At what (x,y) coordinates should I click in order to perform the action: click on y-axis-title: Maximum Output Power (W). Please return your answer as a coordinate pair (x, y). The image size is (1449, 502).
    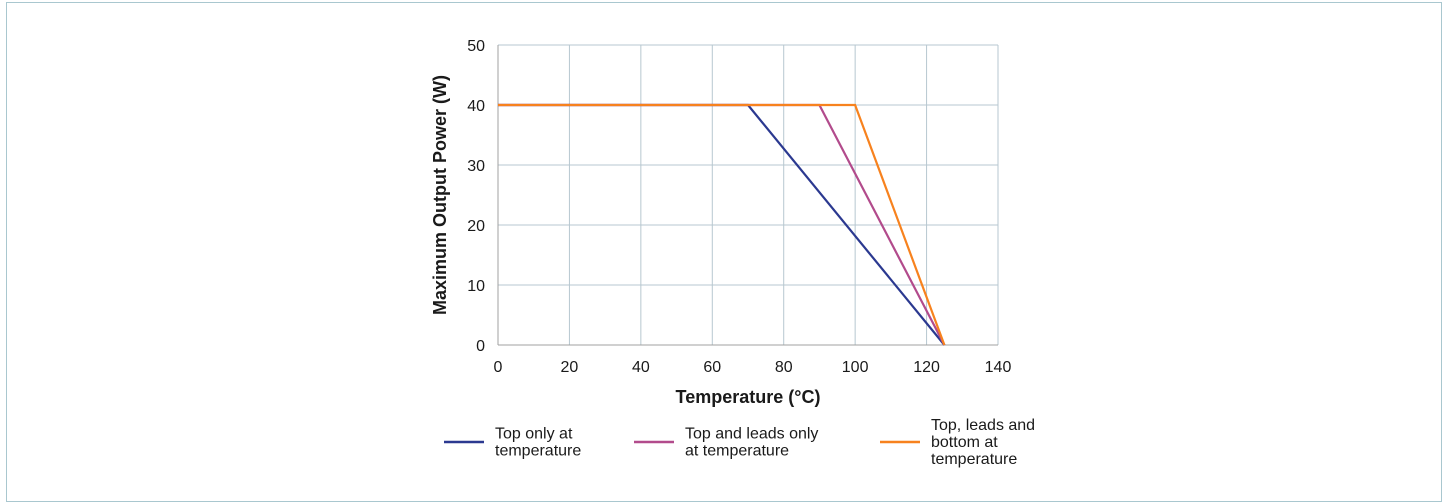
    Looking at the image, I should click on (440, 195).